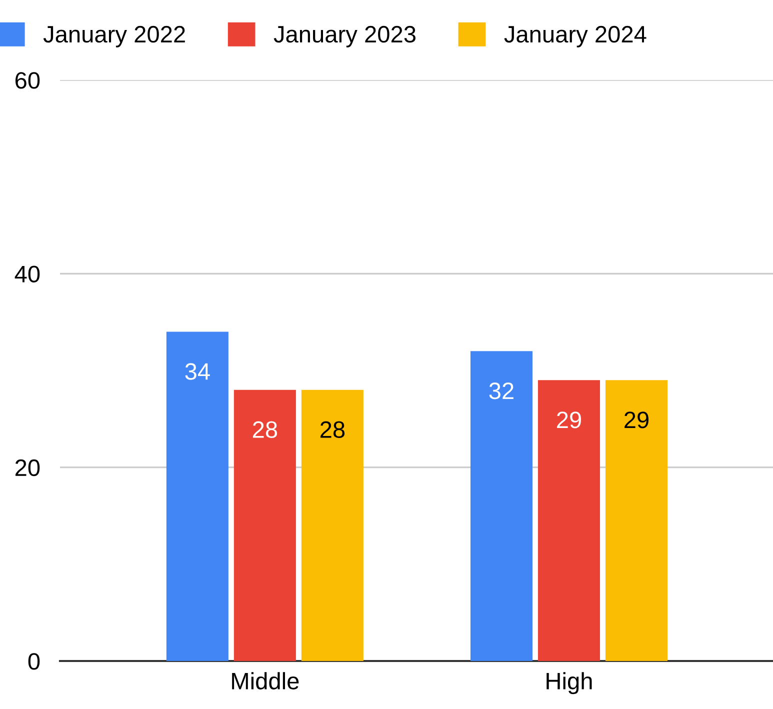  I want to click on data-label: 34, so click(197, 371).